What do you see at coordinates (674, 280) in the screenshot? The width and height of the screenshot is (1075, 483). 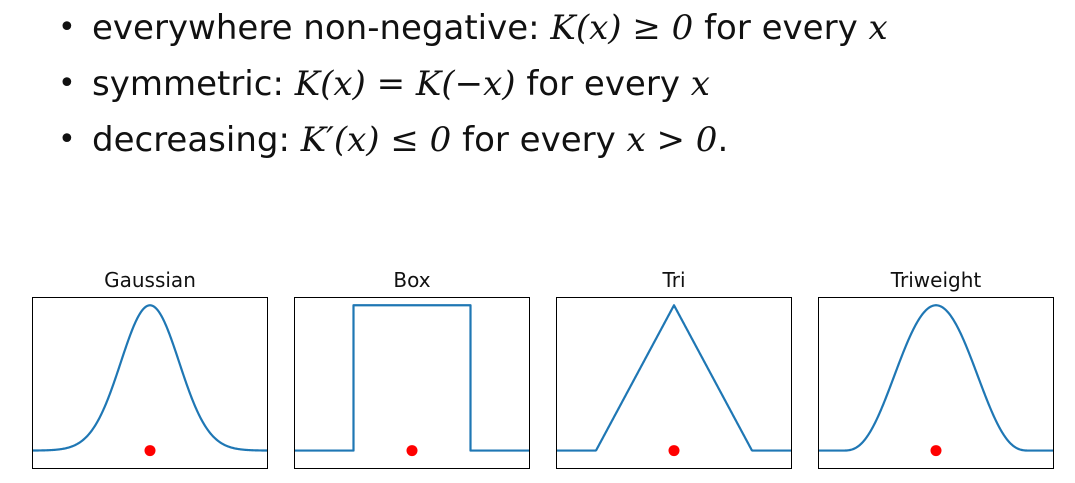 I see `chart-title: Tri` at bounding box center [674, 280].